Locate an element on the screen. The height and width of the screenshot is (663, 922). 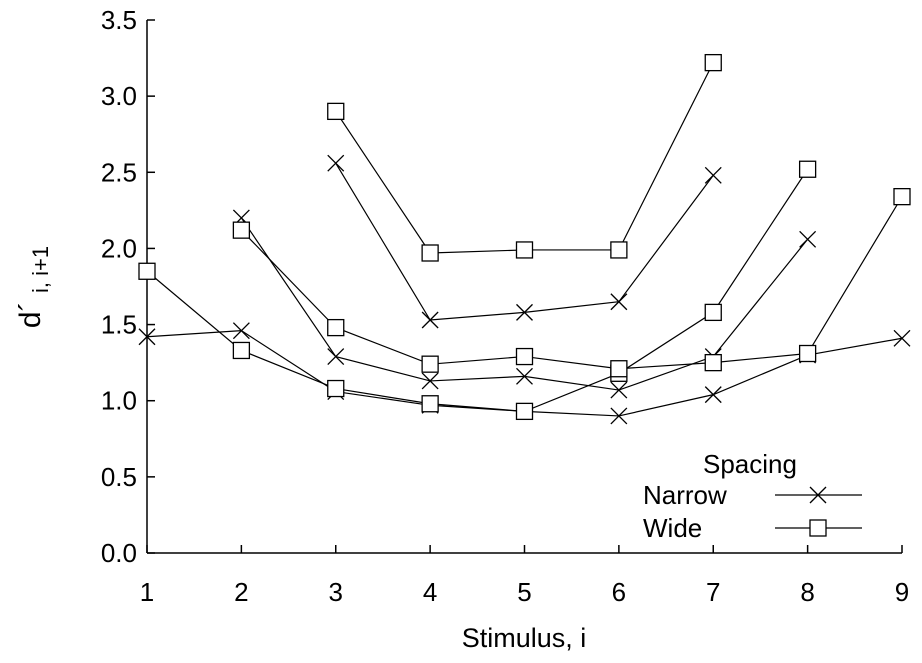
y-tick-label: 2.5 is located at coordinates (119, 172).